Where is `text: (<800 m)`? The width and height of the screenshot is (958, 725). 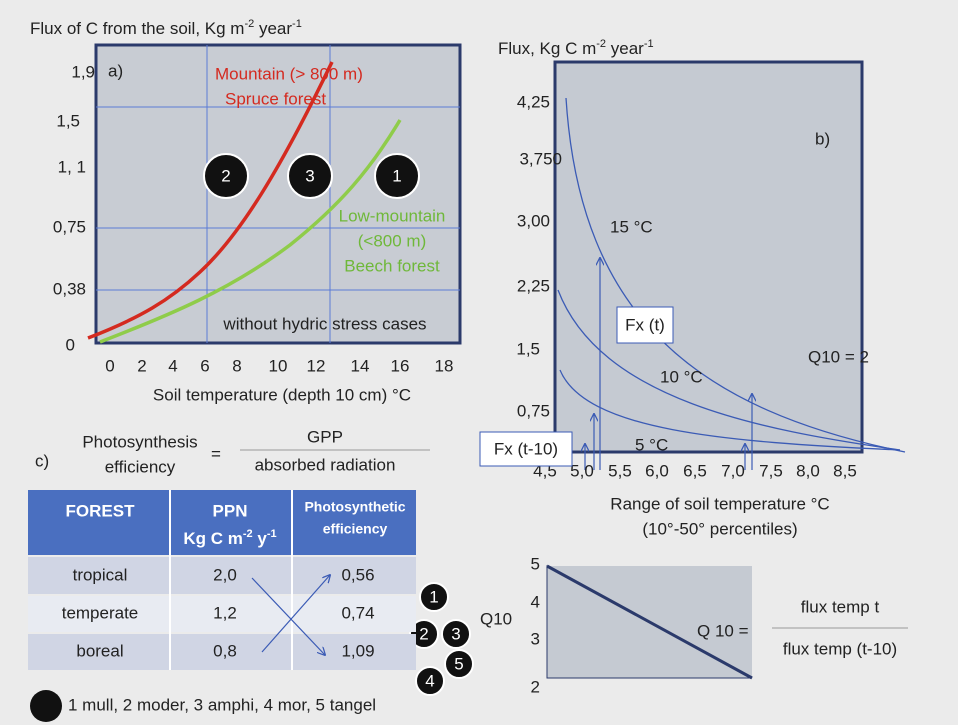 text: (<800 m) is located at coordinates (392, 240).